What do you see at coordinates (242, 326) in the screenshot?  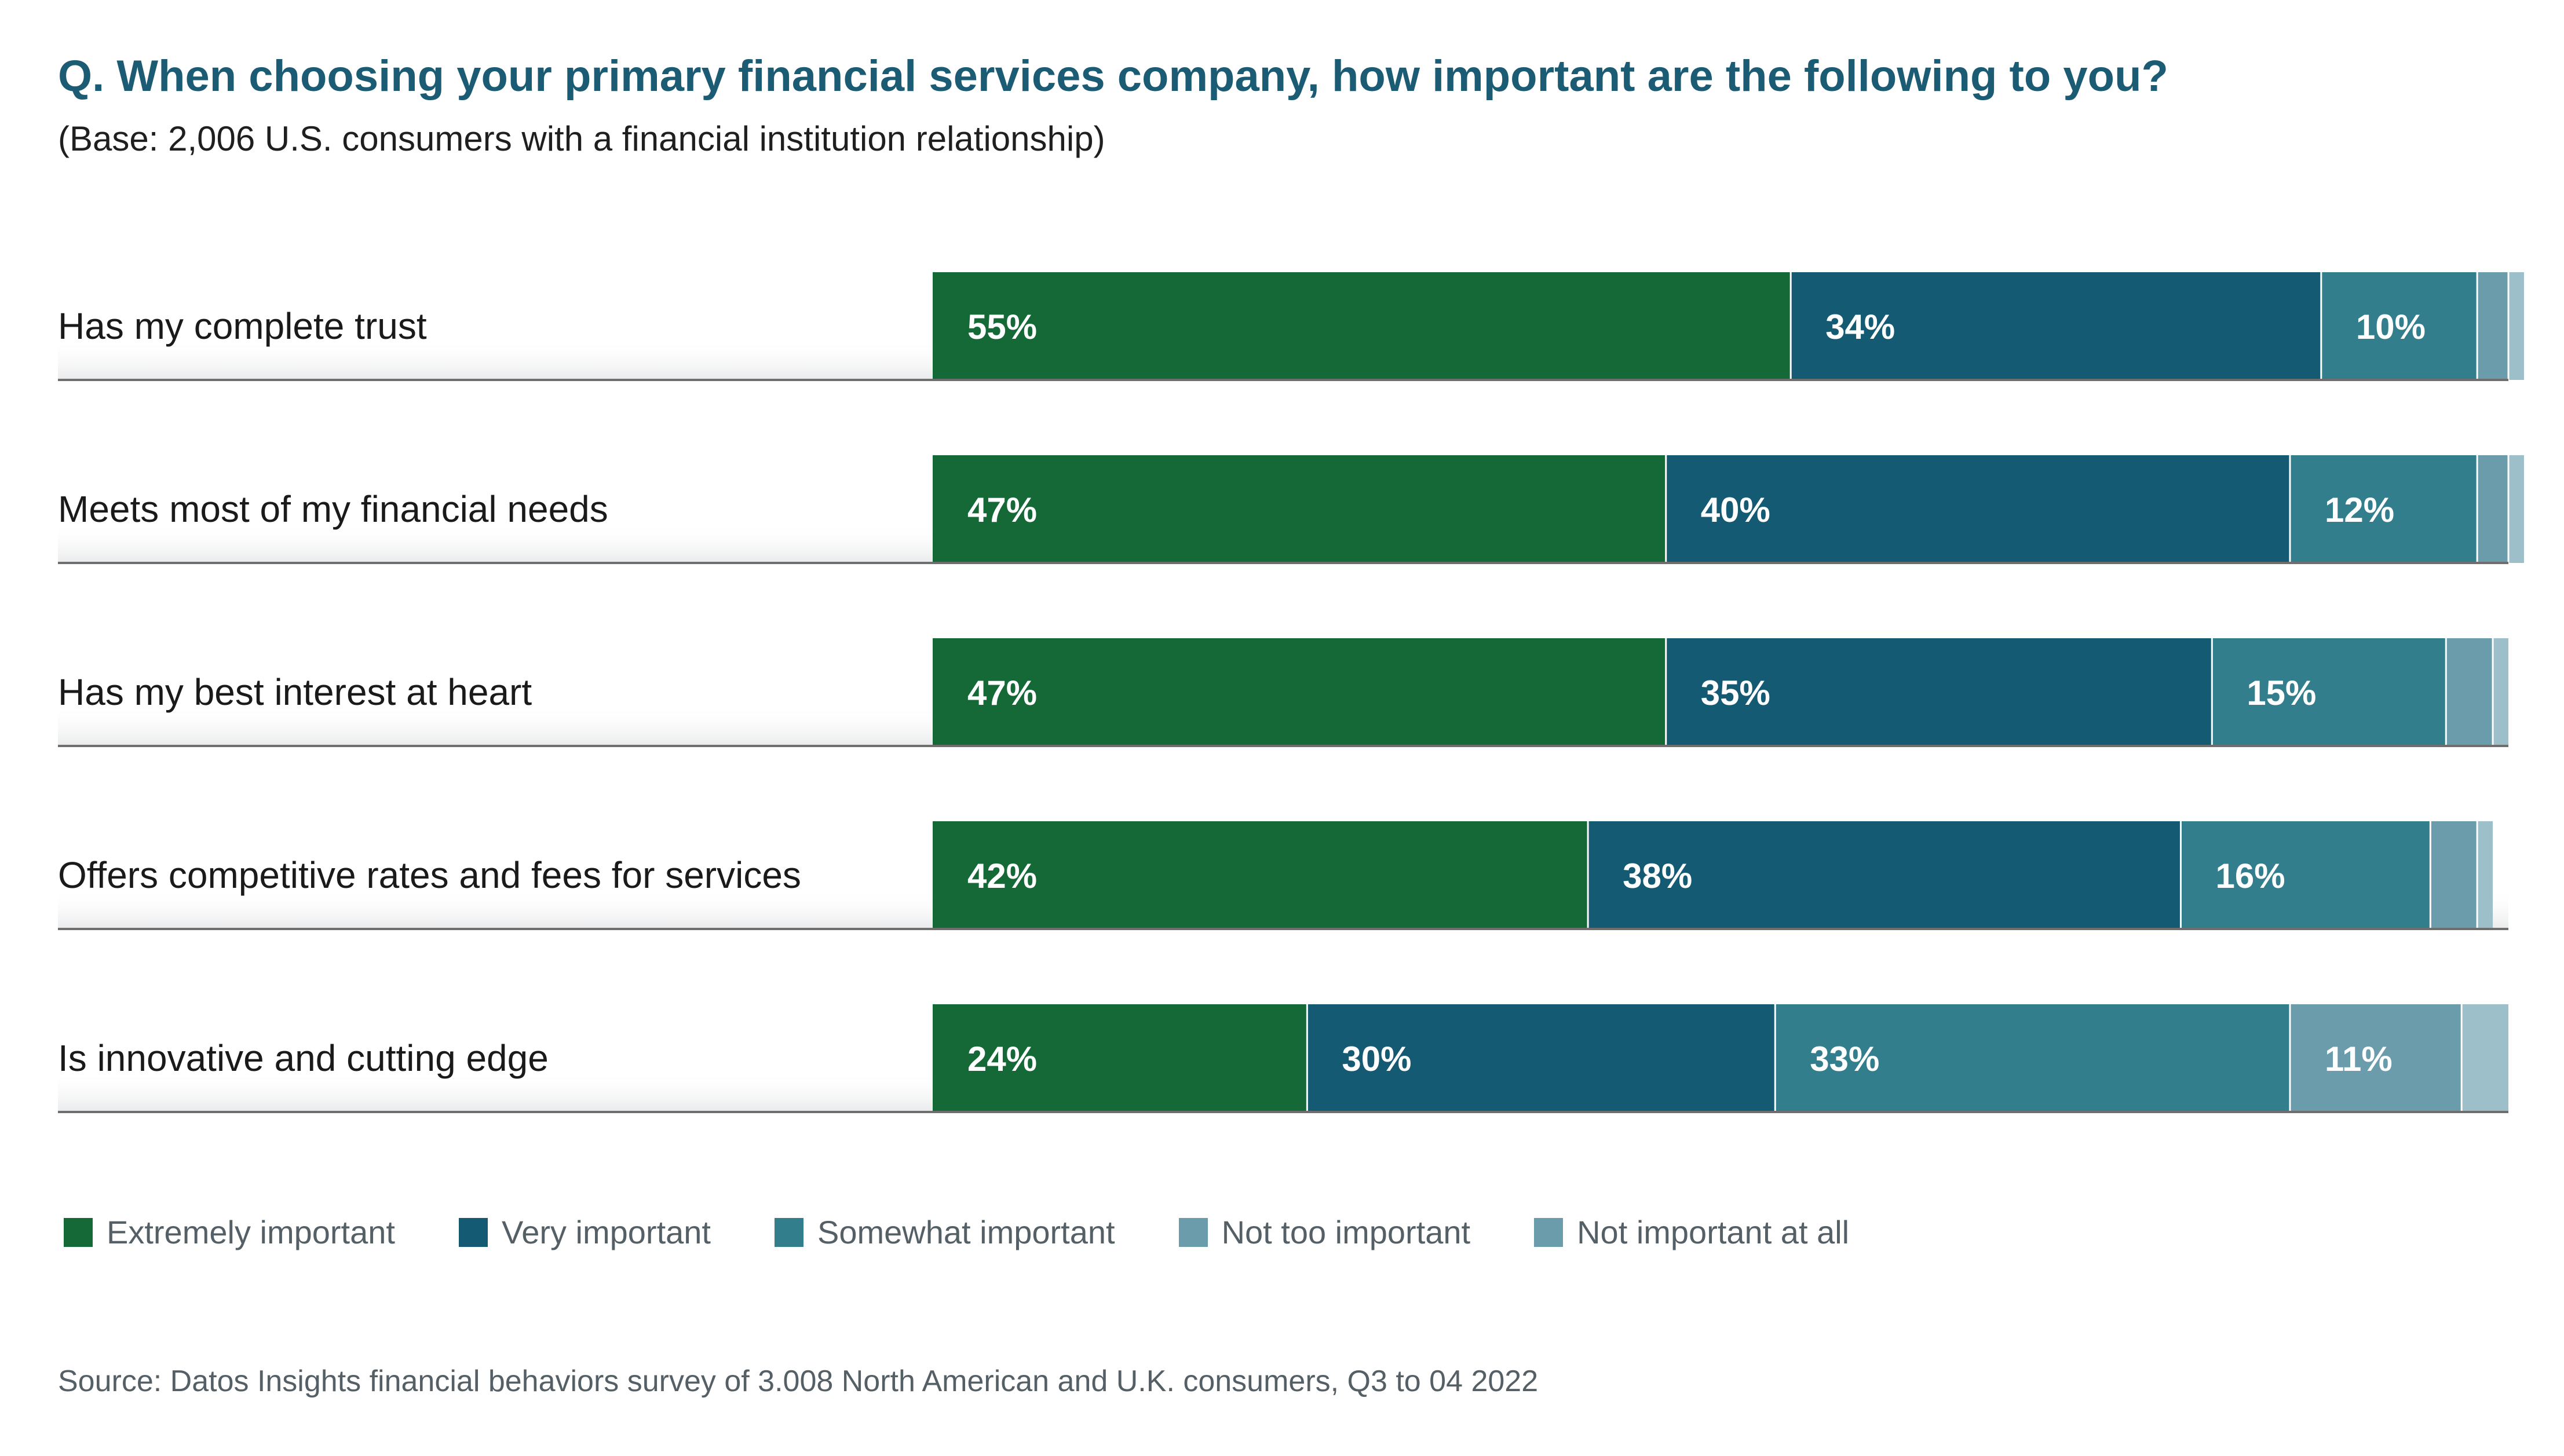 I see `category-label: Has my complete trust` at bounding box center [242, 326].